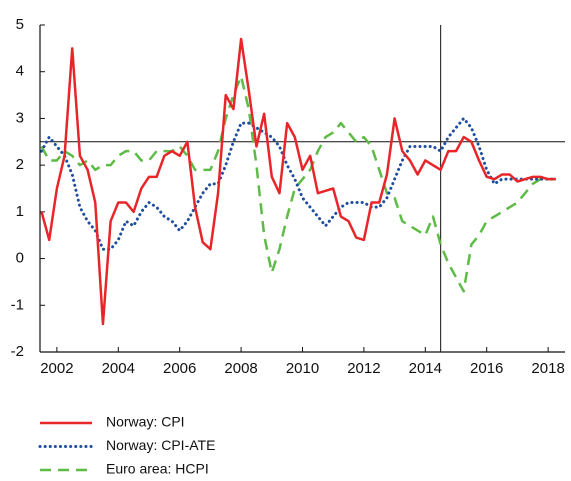 This screenshot has width=571, height=481. What do you see at coordinates (20, 71) in the screenshot?
I see `y-tick-label: 4` at bounding box center [20, 71].